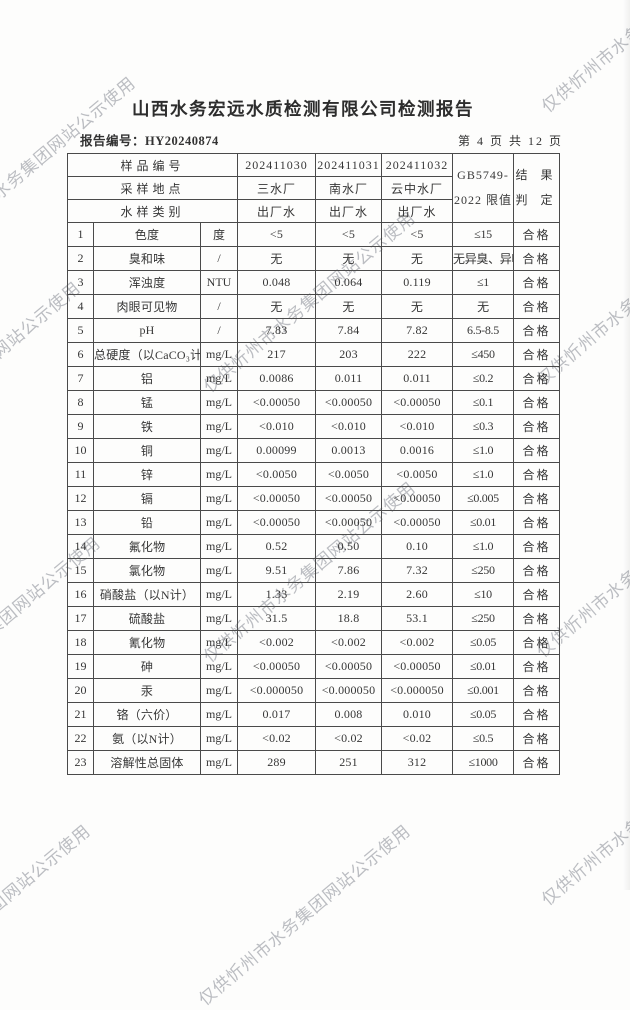 The width and height of the screenshot is (630, 1010). Describe the element at coordinates (417, 570) in the screenshot. I see `sample3-value: 7.32` at that location.